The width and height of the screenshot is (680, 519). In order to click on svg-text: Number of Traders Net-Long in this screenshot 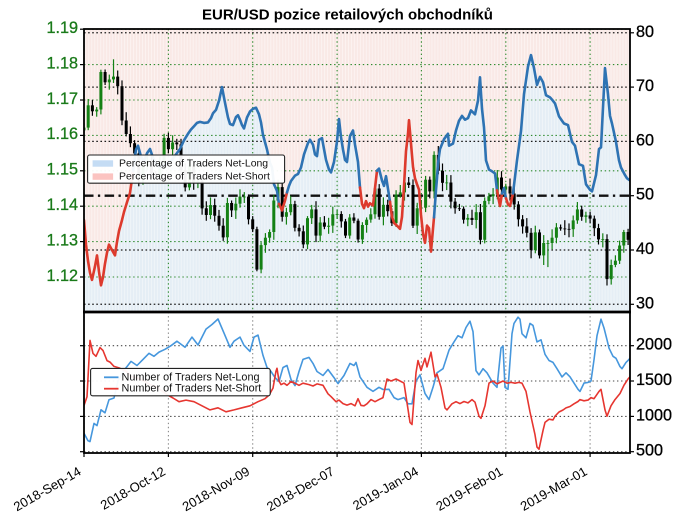, I will do `click(191, 377)`.